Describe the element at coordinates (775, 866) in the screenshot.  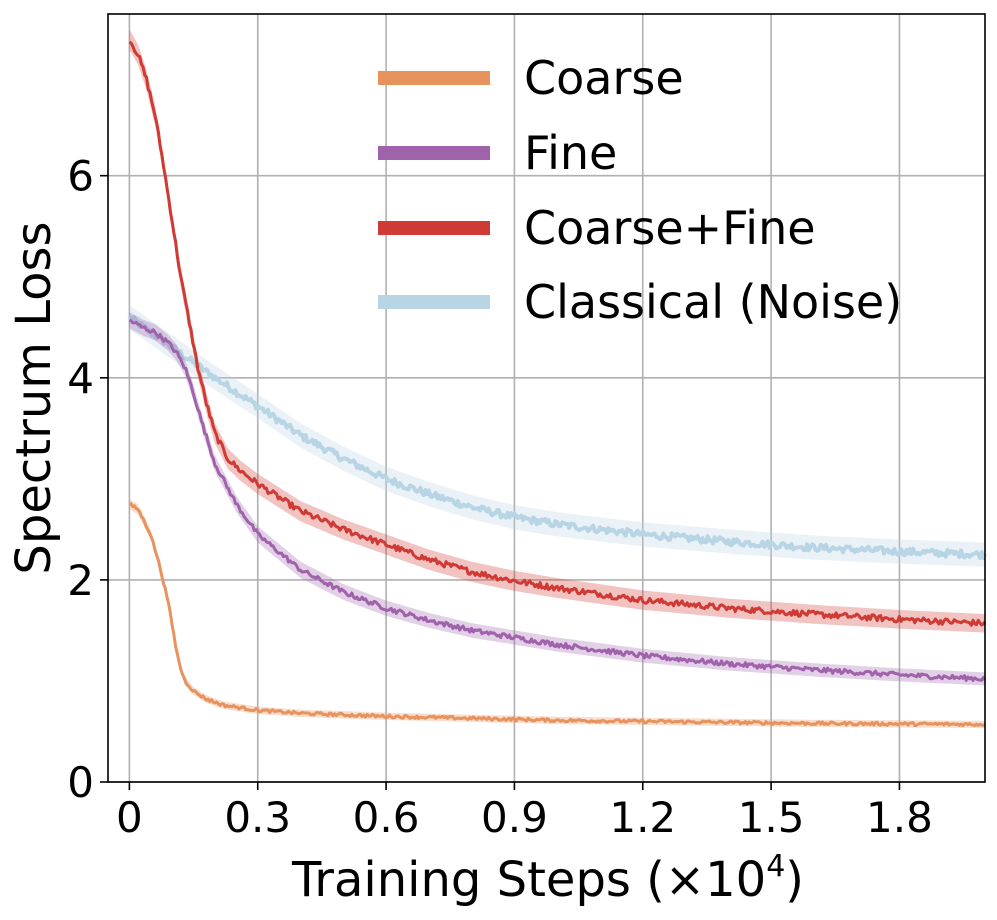
I see `x-axis-label-exponent: 4` at that location.